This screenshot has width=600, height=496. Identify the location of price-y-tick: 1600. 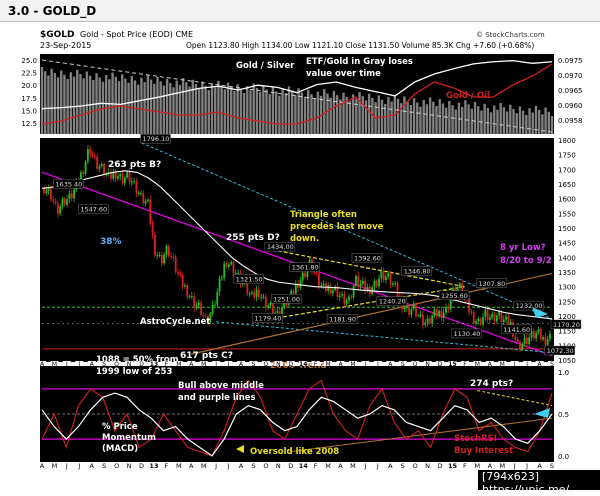
(567, 200).